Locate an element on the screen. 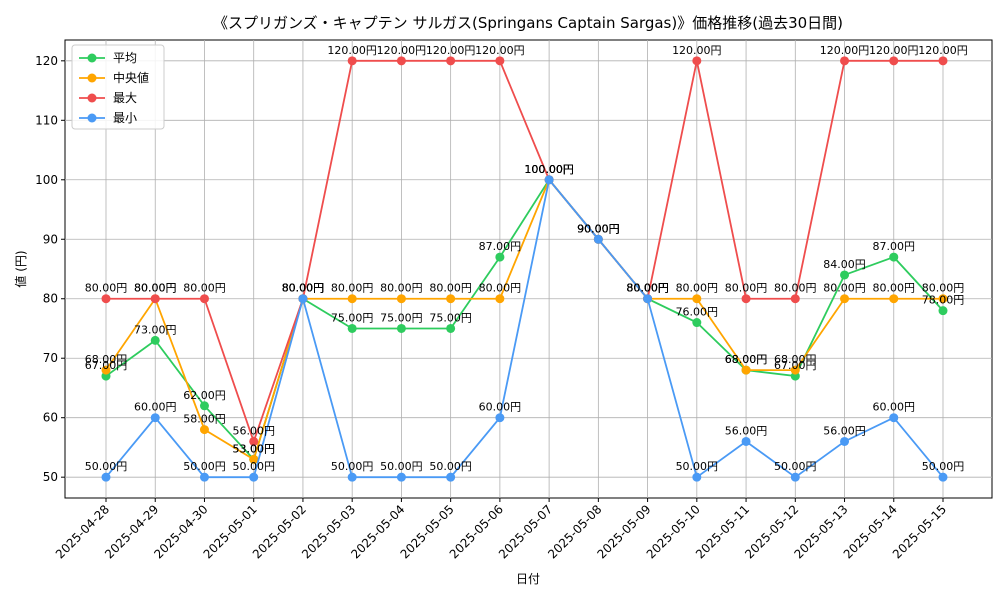 The height and width of the screenshot is (600, 1000). data-label: 53.00円 is located at coordinates (253, 448).